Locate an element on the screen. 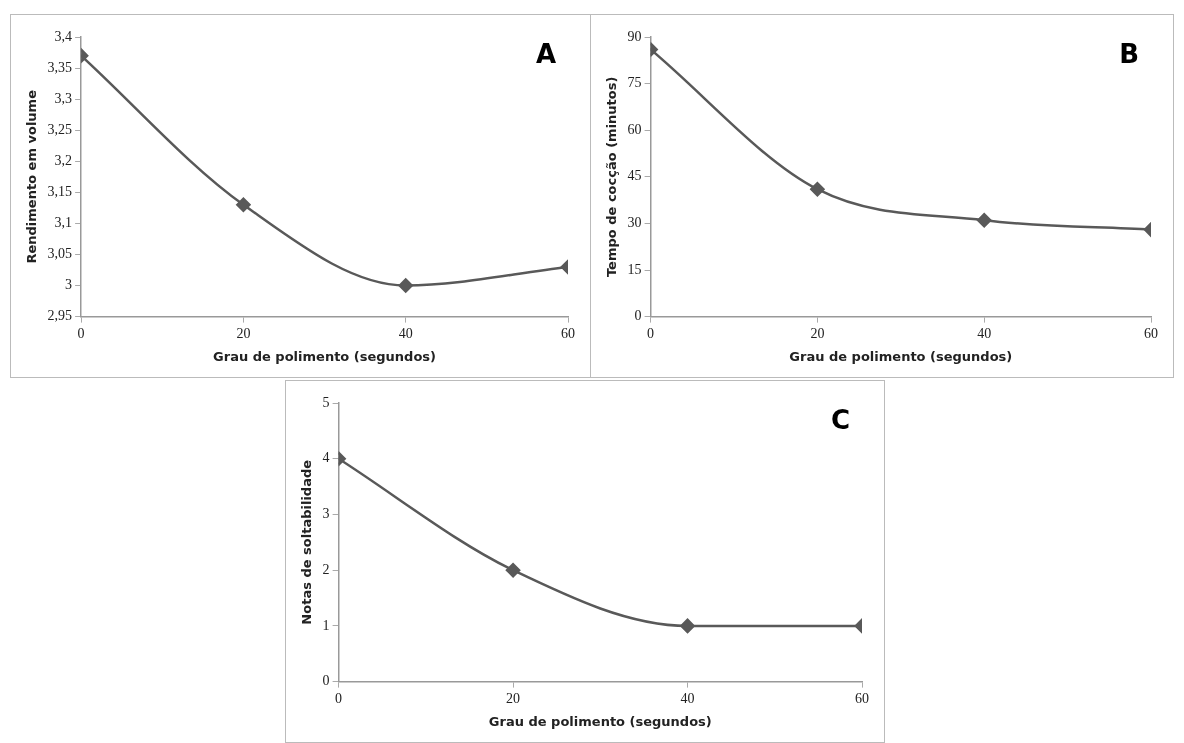 The width and height of the screenshot is (1184, 743). y-tick-label: 3,1 is located at coordinates (63, 223).